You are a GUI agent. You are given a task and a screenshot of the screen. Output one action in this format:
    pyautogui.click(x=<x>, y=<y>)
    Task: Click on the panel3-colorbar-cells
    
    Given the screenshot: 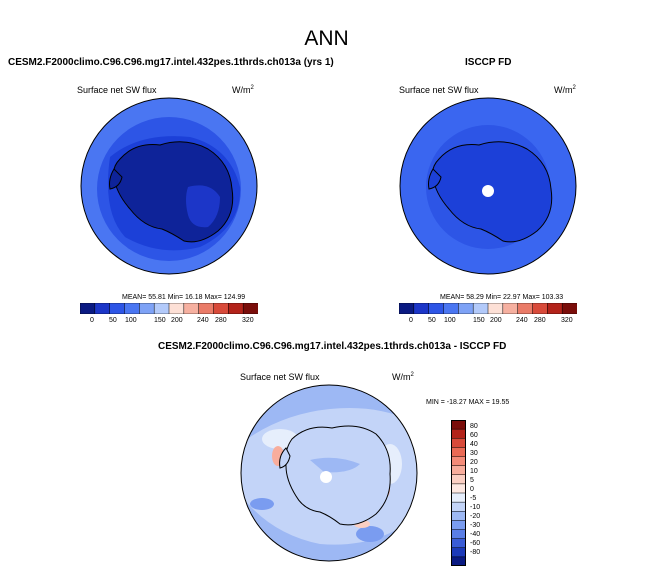 What is the action you would take?
    pyautogui.click(x=458, y=493)
    